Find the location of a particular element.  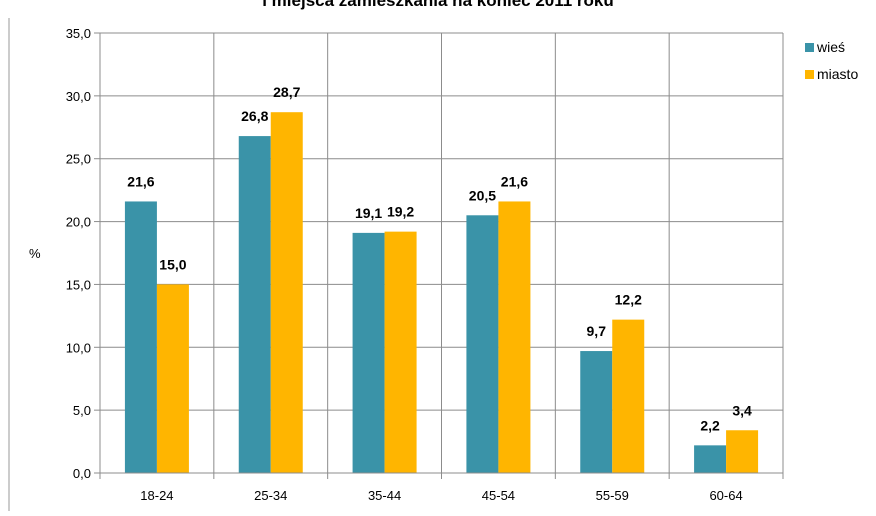

x-tick-label: 25-34 is located at coordinates (270, 495).